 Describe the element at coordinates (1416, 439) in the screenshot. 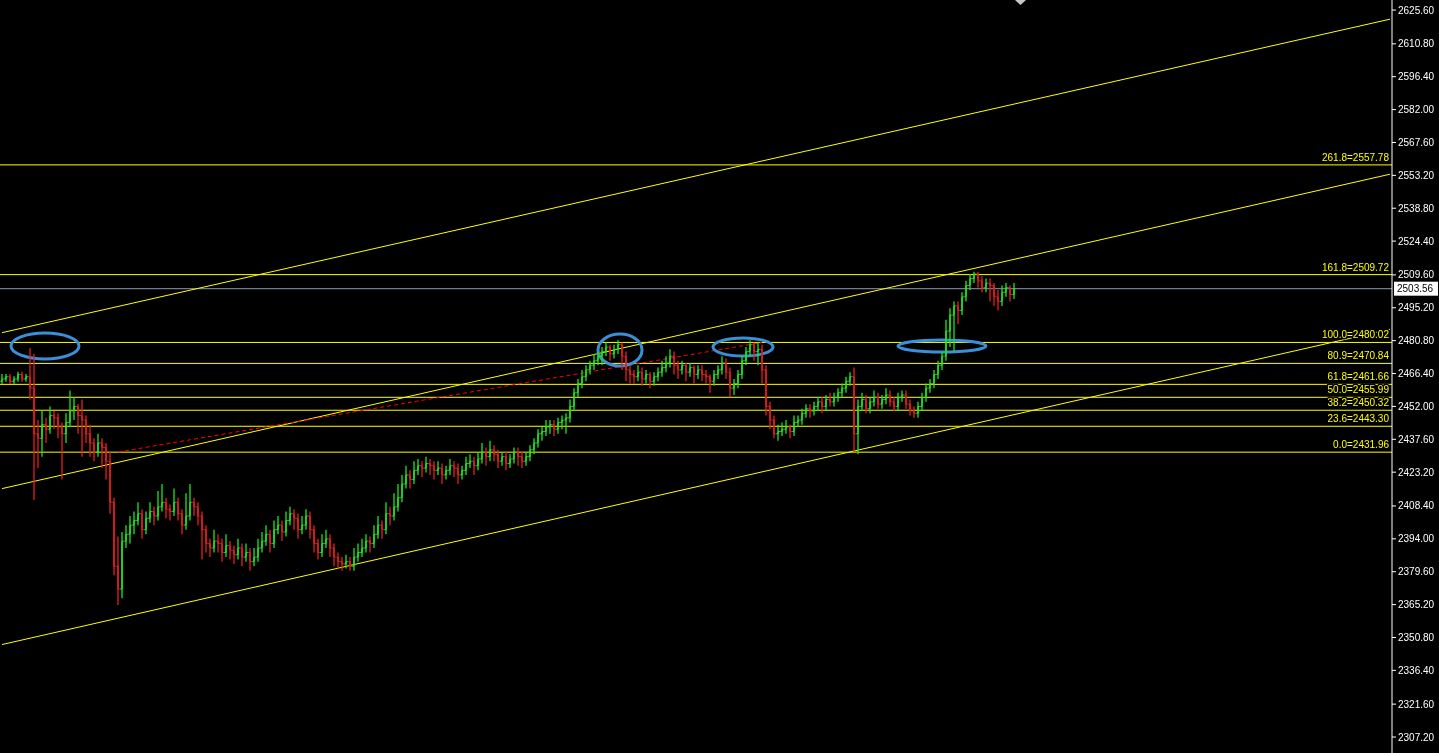

I see `y-tick-label: 2437.60` at that location.